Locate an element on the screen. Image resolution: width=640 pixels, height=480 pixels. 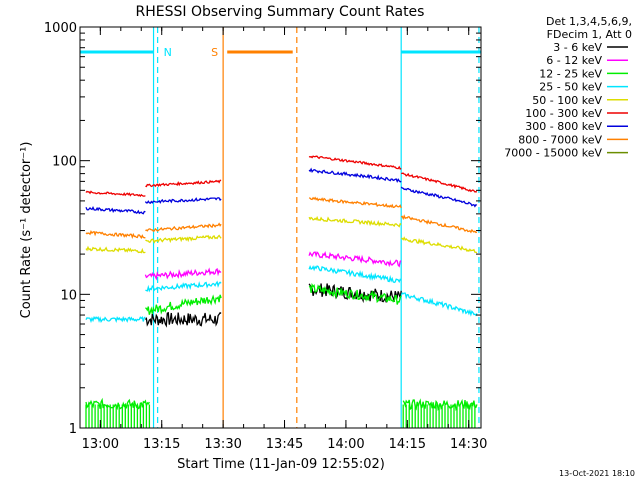
legend-entry-label: 7000 - 15000 keV is located at coordinates (553, 153).